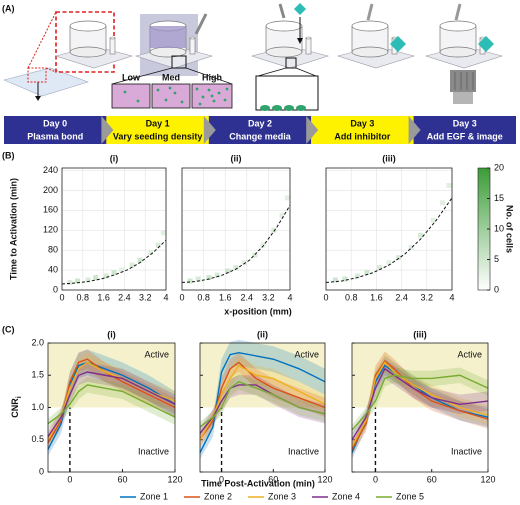  I want to click on timeline-action: Vary seeding density, so click(158, 136).